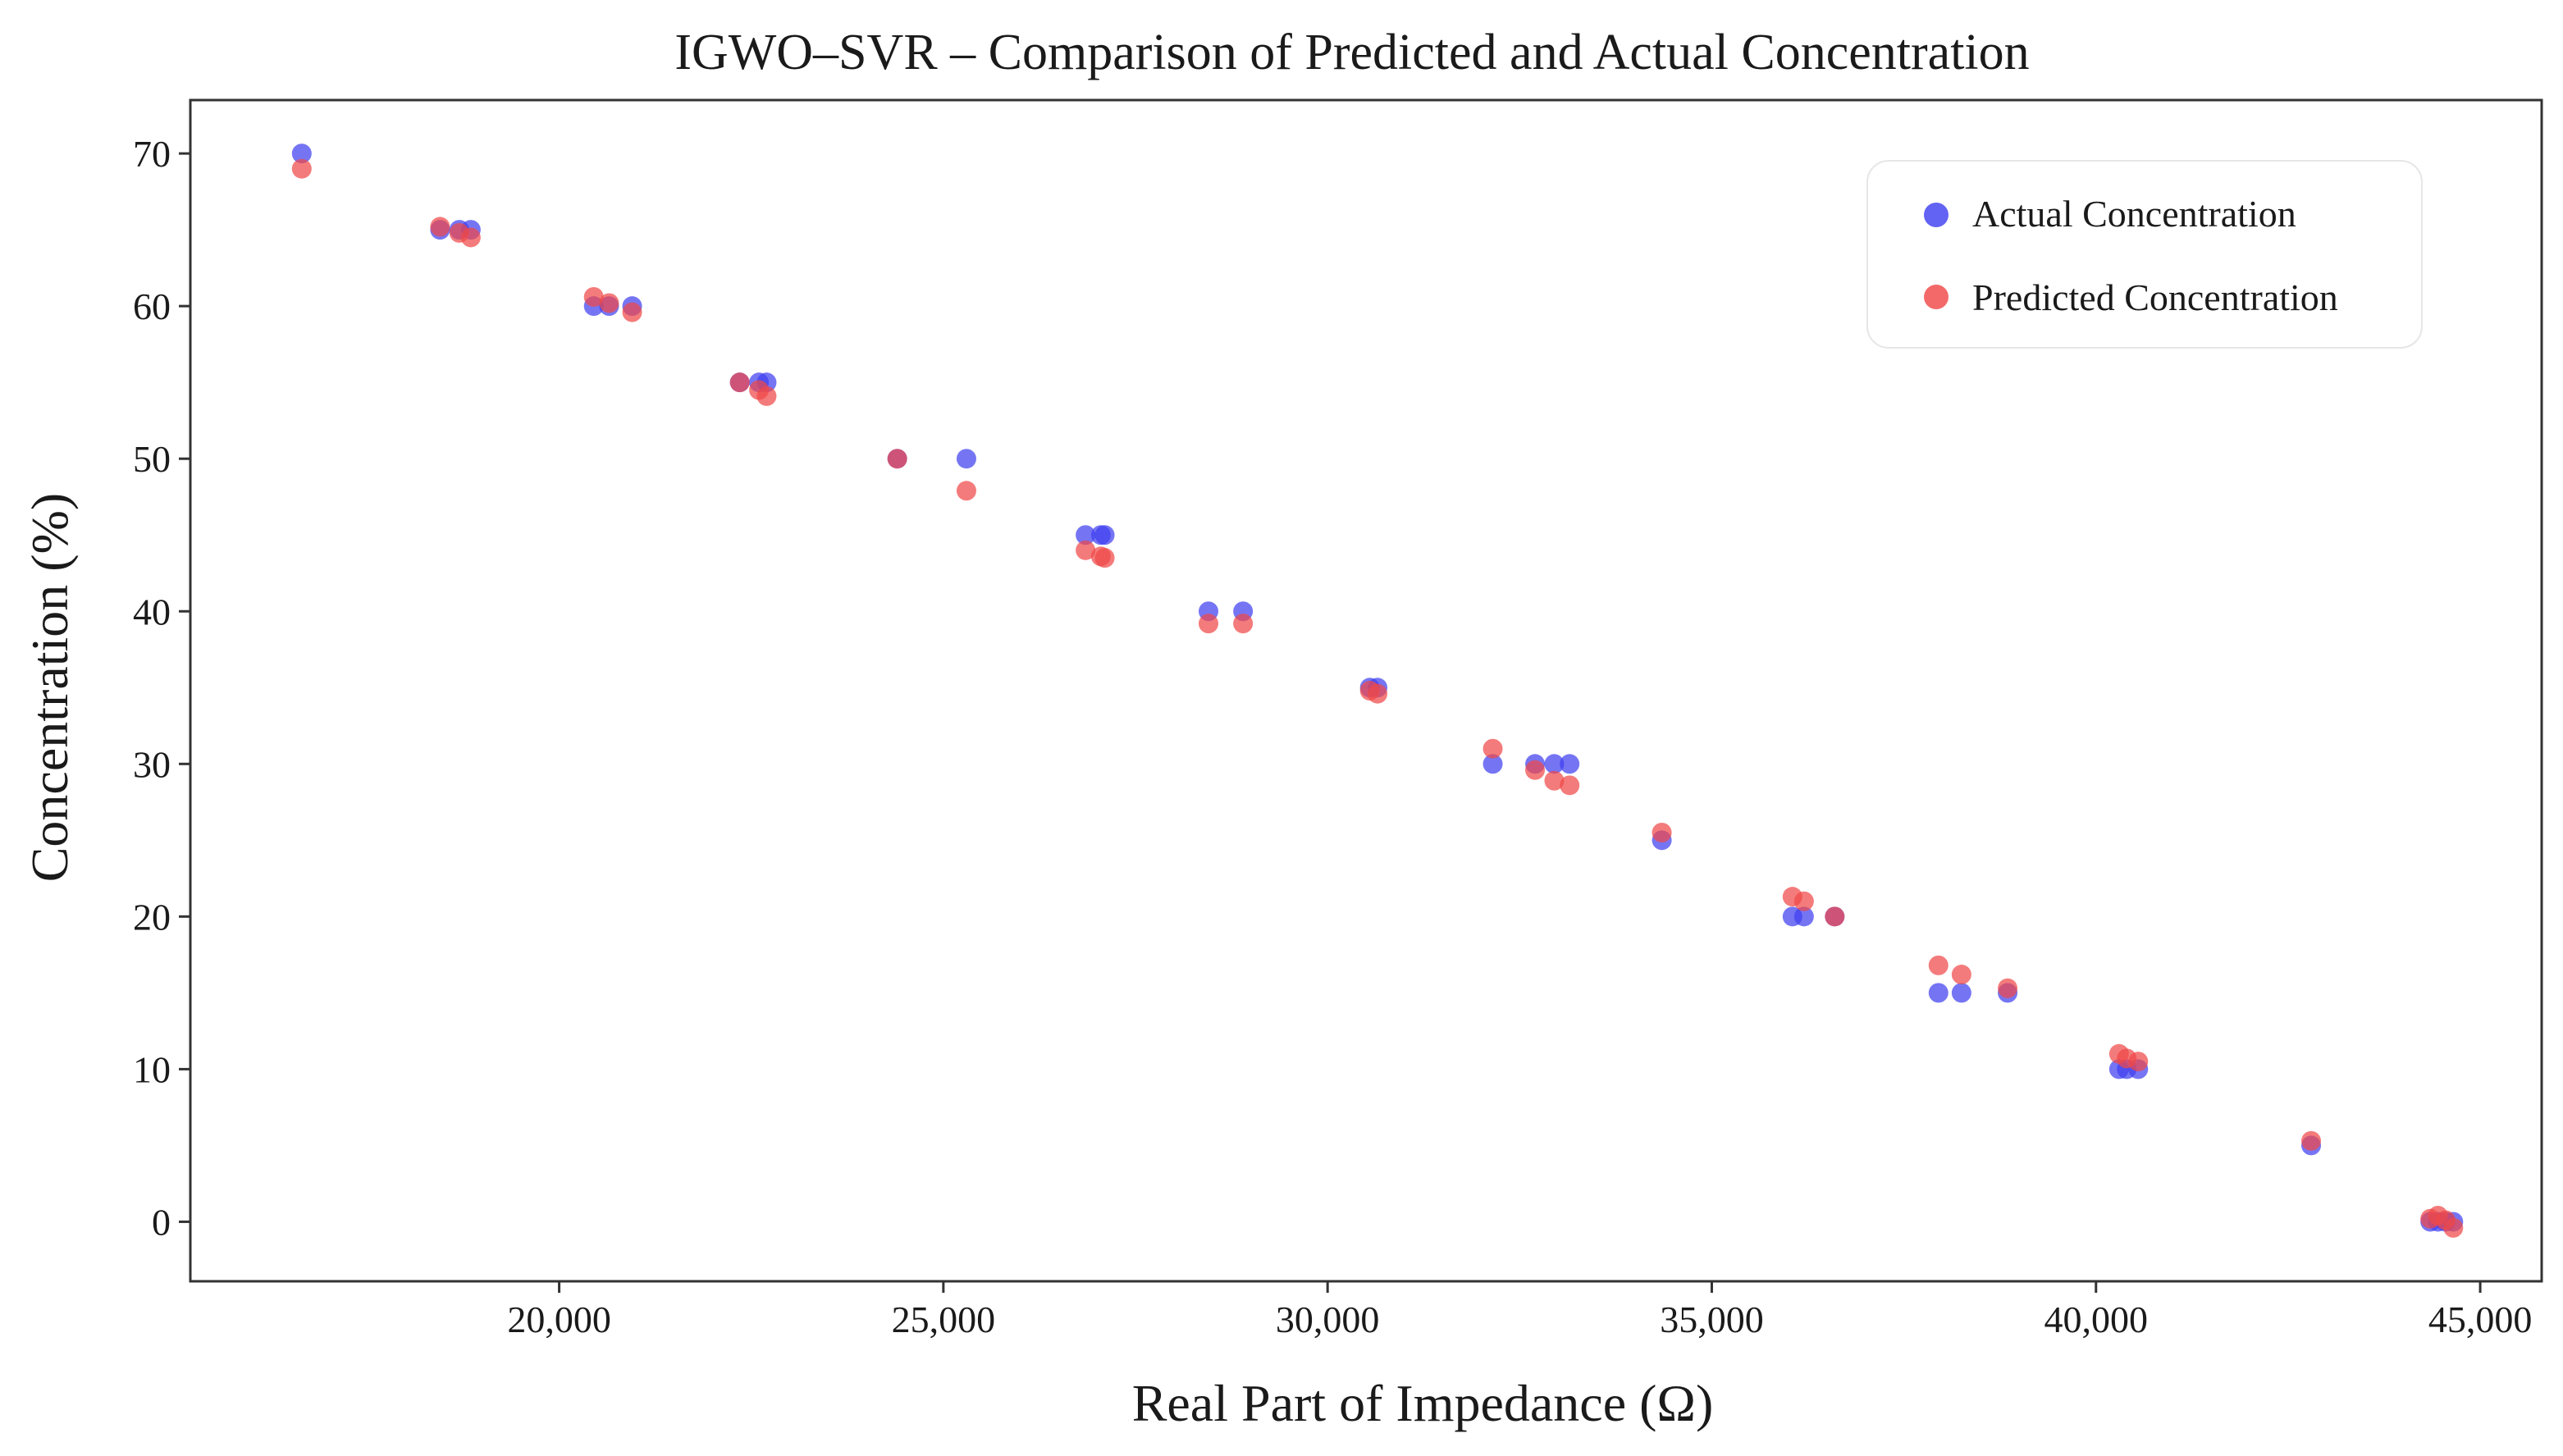  What do you see at coordinates (944, 1320) in the screenshot?
I see `x-tick-label: 25,000` at bounding box center [944, 1320].